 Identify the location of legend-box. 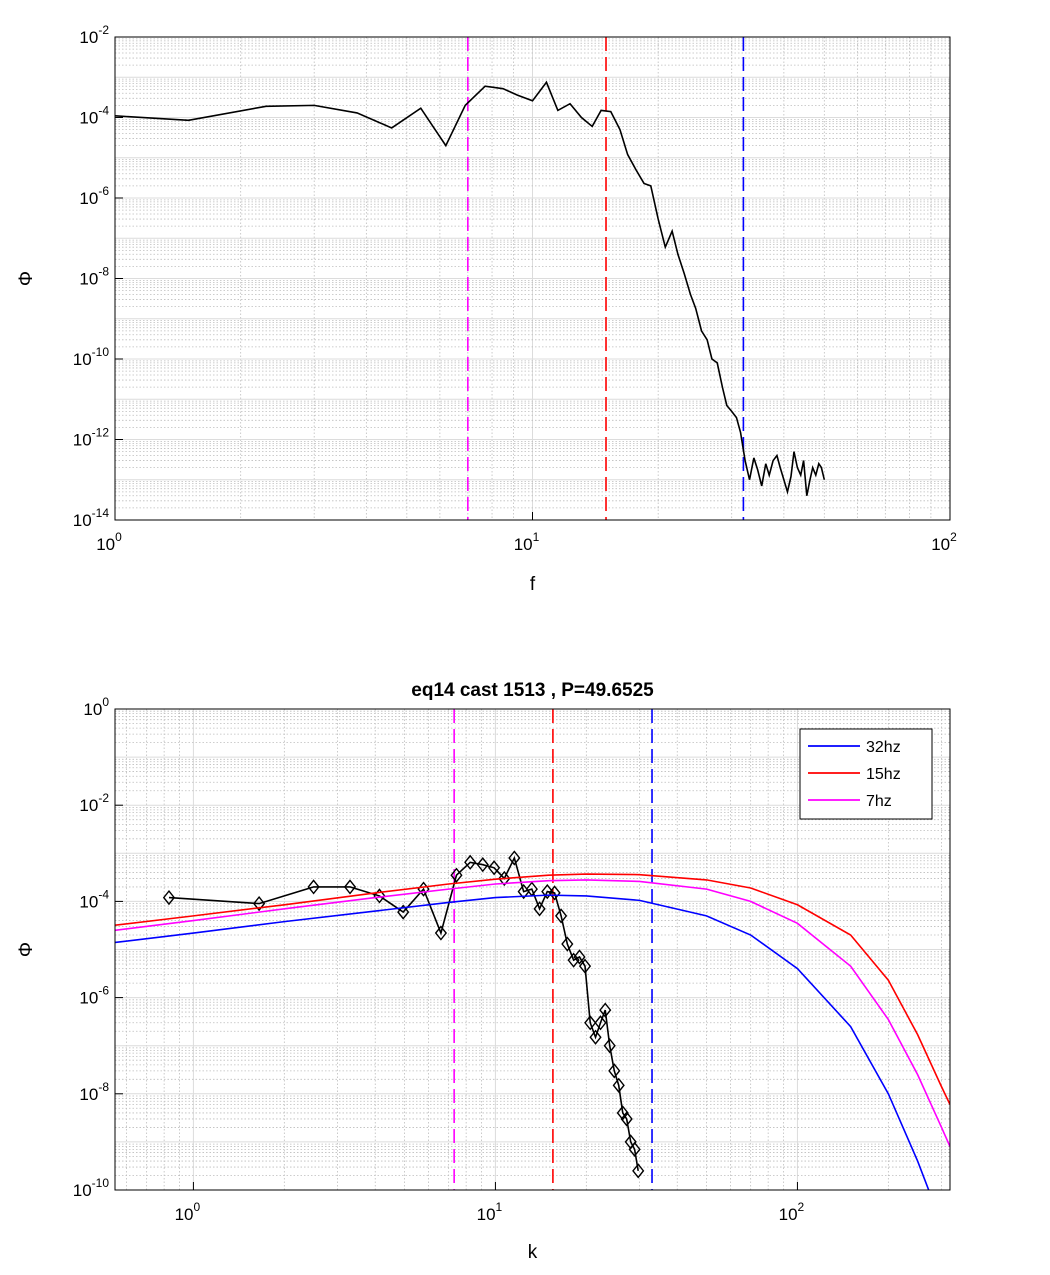
(866, 774).